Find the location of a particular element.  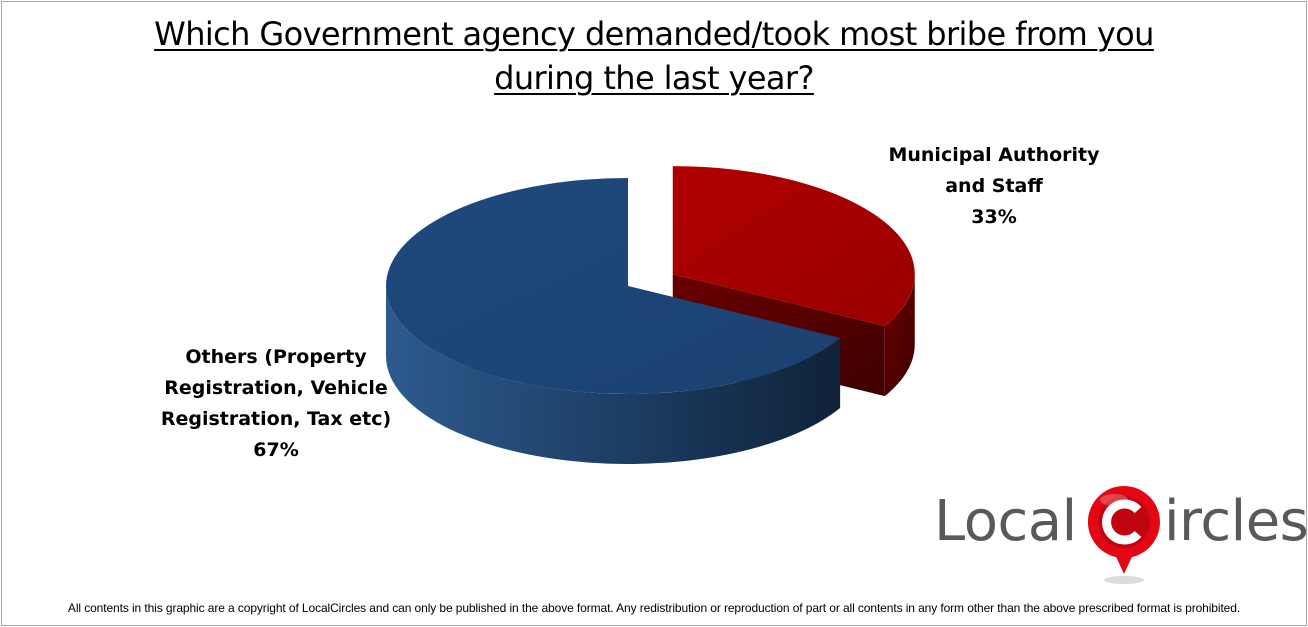

slice-value-others: 67% is located at coordinates (276, 450).